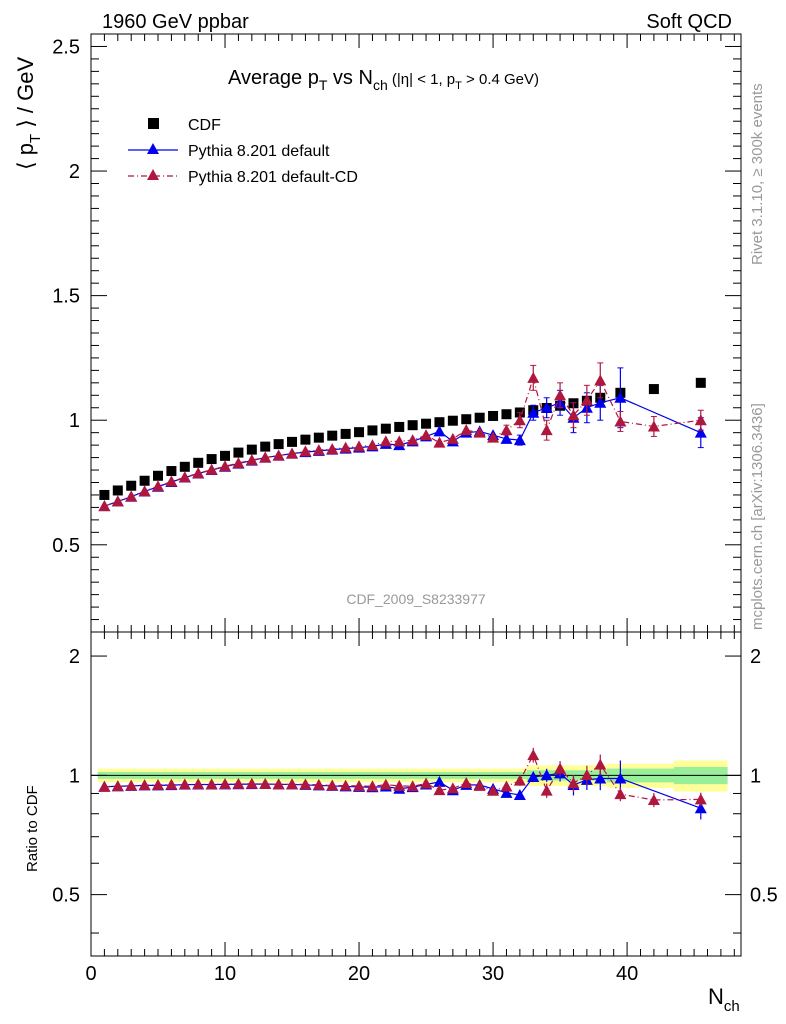 The image size is (786, 1024). What do you see at coordinates (66, 546) in the screenshot?
I see `y-tick-label: 0.5` at bounding box center [66, 546].